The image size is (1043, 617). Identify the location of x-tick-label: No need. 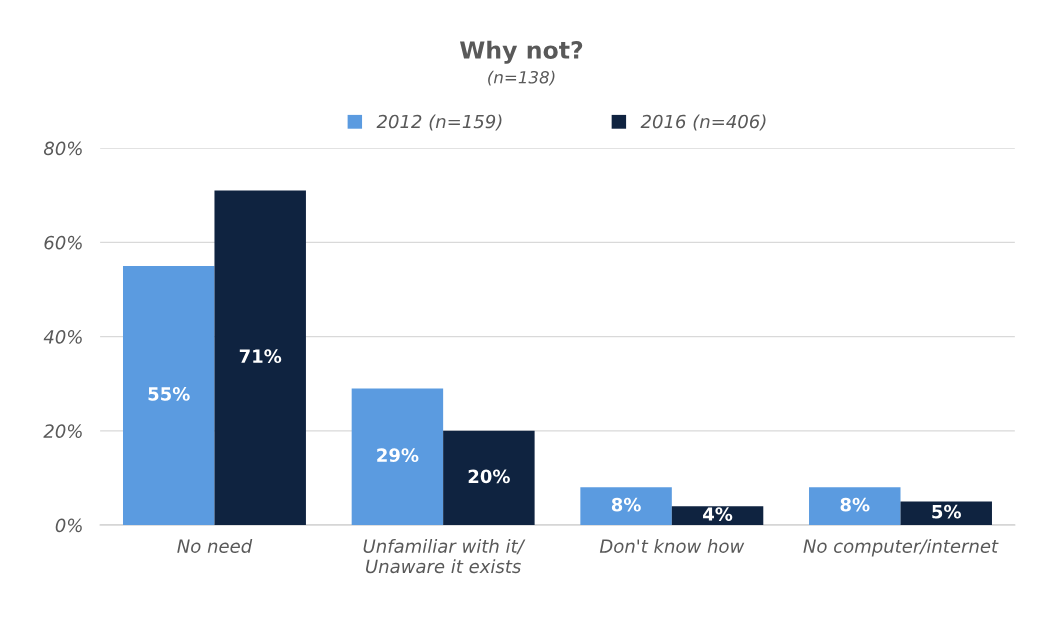
(215, 545).